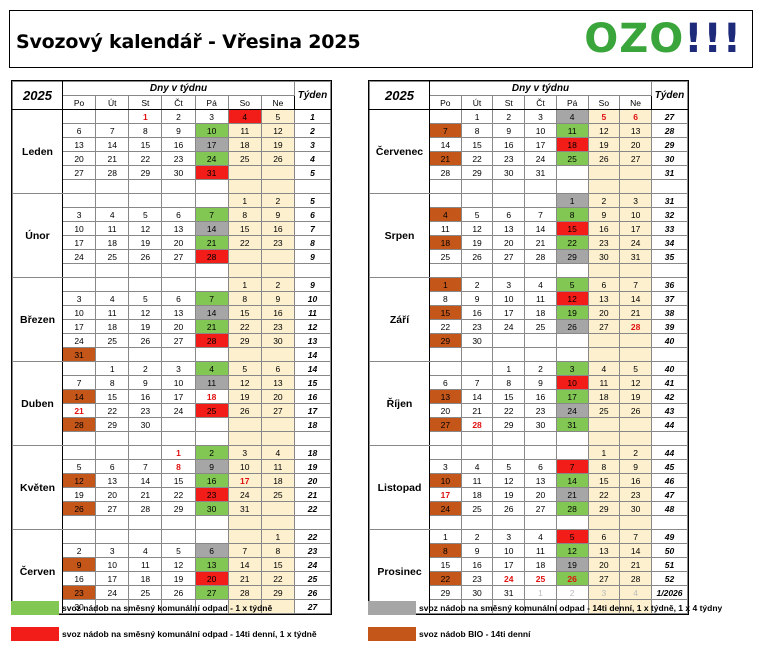  Describe the element at coordinates (172, 312) in the screenshot. I see `week-row: 10 11 12 13 14 15 16 11` at that location.